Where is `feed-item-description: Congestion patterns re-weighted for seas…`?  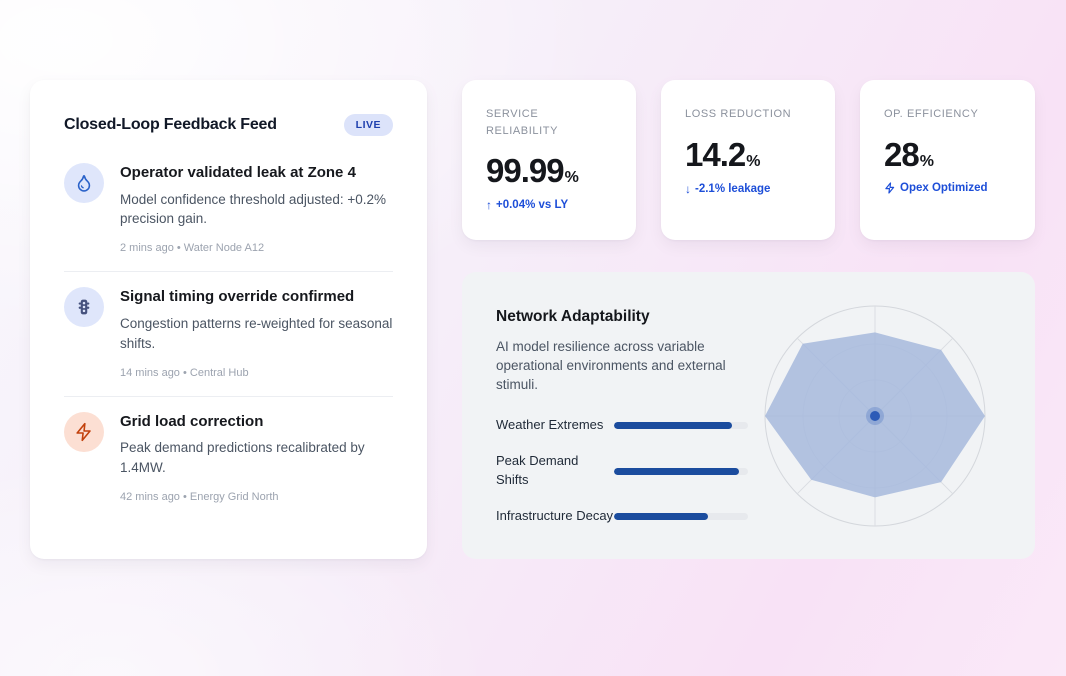 feed-item-description: Congestion patterns re-weighted for seas… is located at coordinates (256, 333).